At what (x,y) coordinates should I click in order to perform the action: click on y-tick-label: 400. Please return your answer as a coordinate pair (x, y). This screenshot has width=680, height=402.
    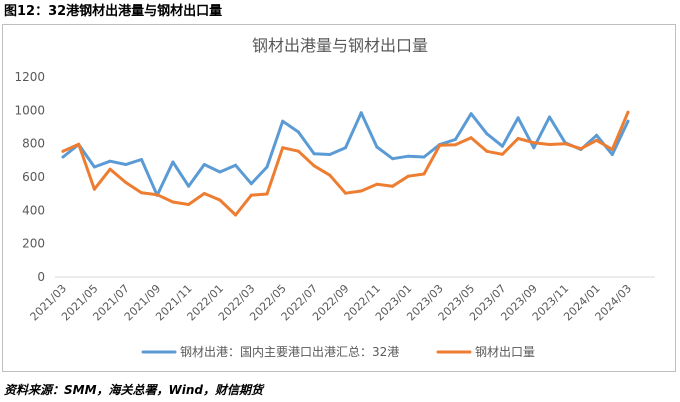
    Looking at the image, I should click on (33, 210).